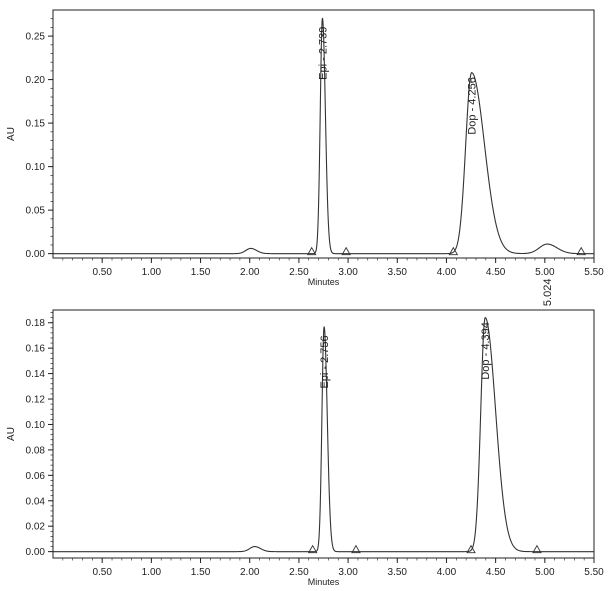  What do you see at coordinates (36, 80) in the screenshot?
I see `y-tick-label: 0.20` at bounding box center [36, 80].